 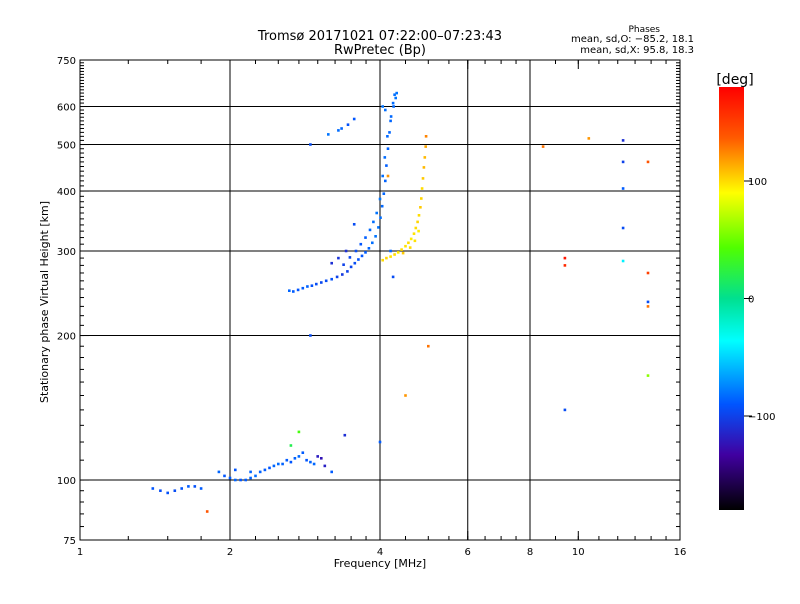 I want to click on phases-legend-title: Phases, so click(x=644, y=30).